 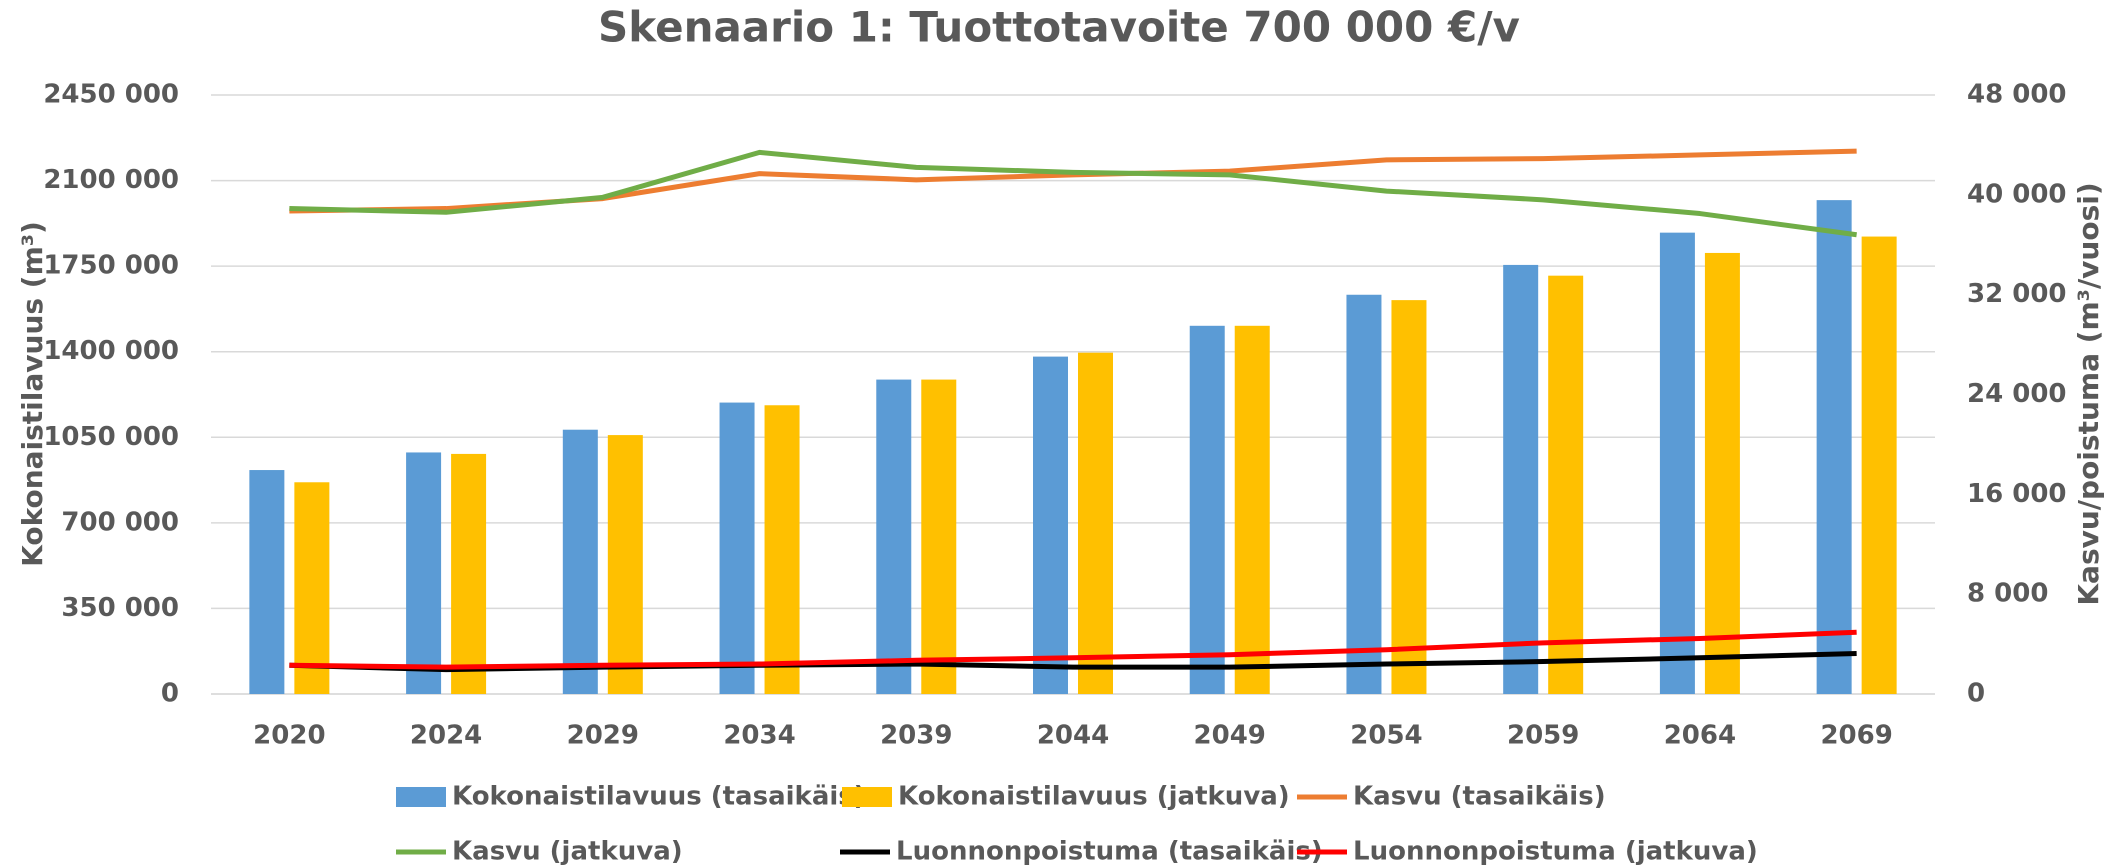 What do you see at coordinates (120, 608) in the screenshot?
I see `y-tick-label: 350 000` at bounding box center [120, 608].